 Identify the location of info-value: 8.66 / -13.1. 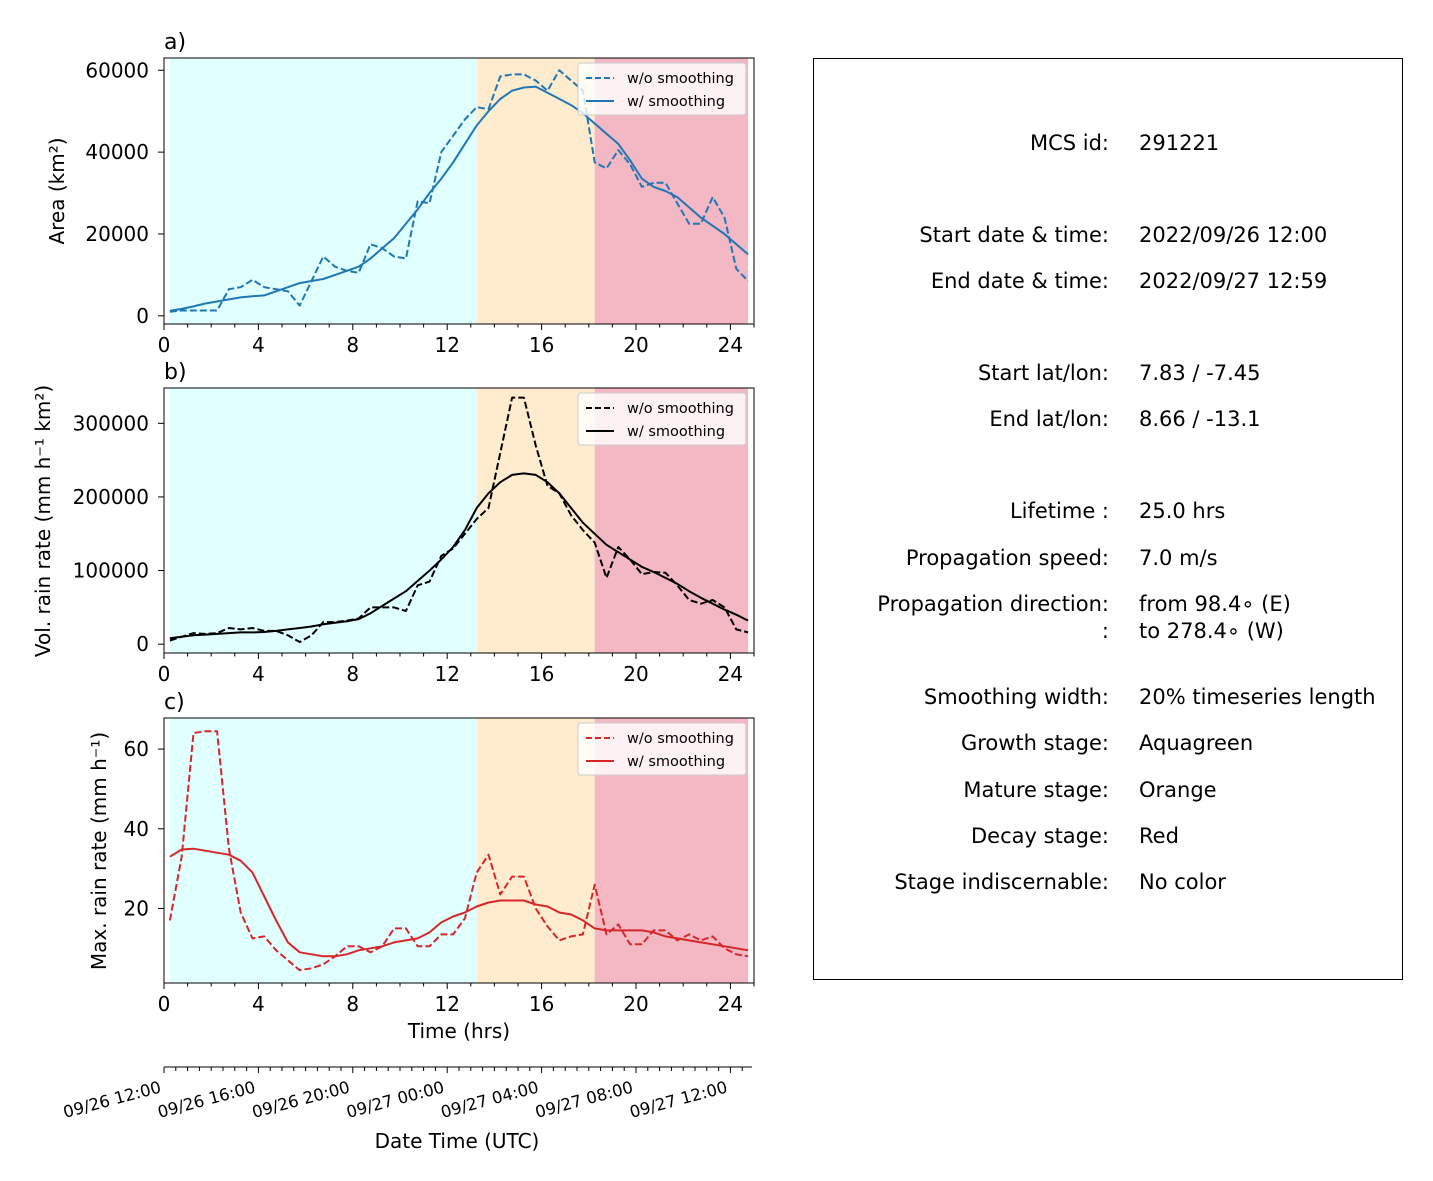
(1200, 419).